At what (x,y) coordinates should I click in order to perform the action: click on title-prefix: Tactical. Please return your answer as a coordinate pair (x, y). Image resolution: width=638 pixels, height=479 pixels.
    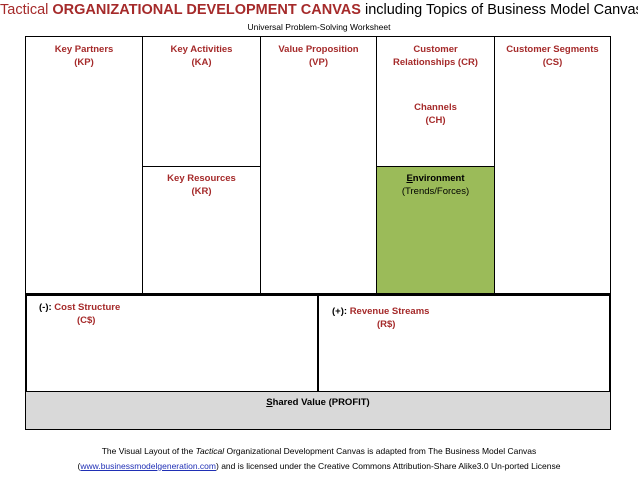
    Looking at the image, I should click on (24, 10).